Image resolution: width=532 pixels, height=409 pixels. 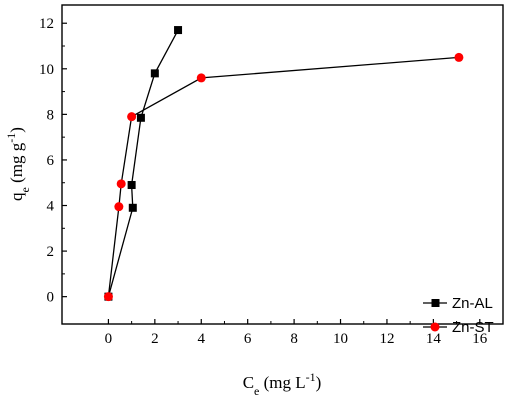 What do you see at coordinates (46, 70) in the screenshot?
I see `y-tick-label: 10` at bounding box center [46, 70].